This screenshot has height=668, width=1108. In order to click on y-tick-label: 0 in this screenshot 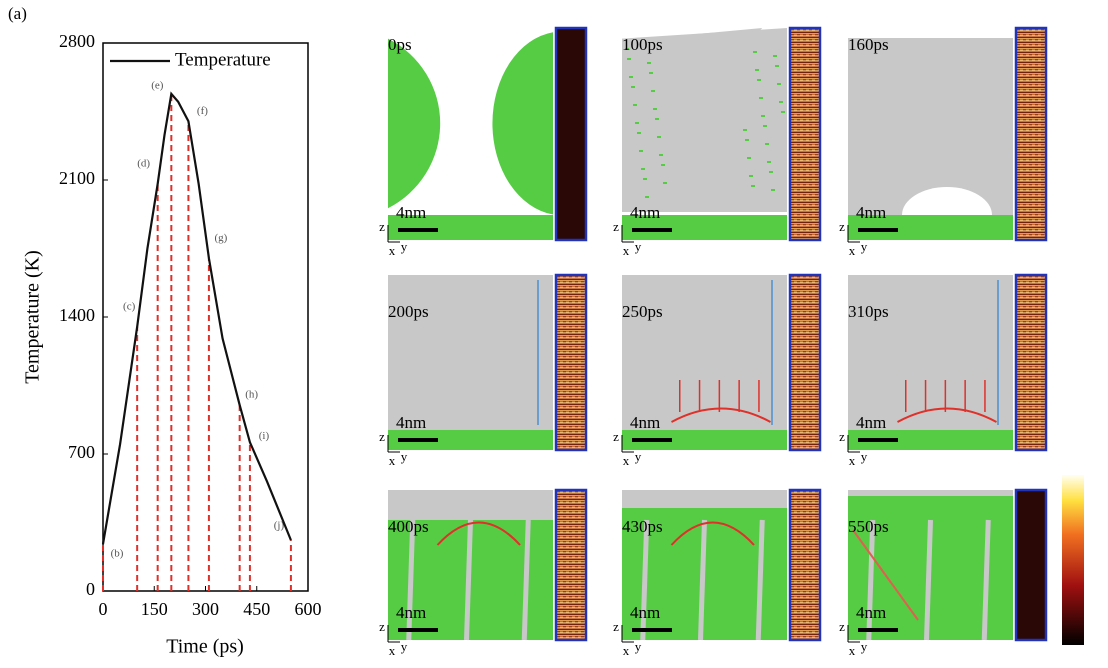, I will do `click(90, 589)`.